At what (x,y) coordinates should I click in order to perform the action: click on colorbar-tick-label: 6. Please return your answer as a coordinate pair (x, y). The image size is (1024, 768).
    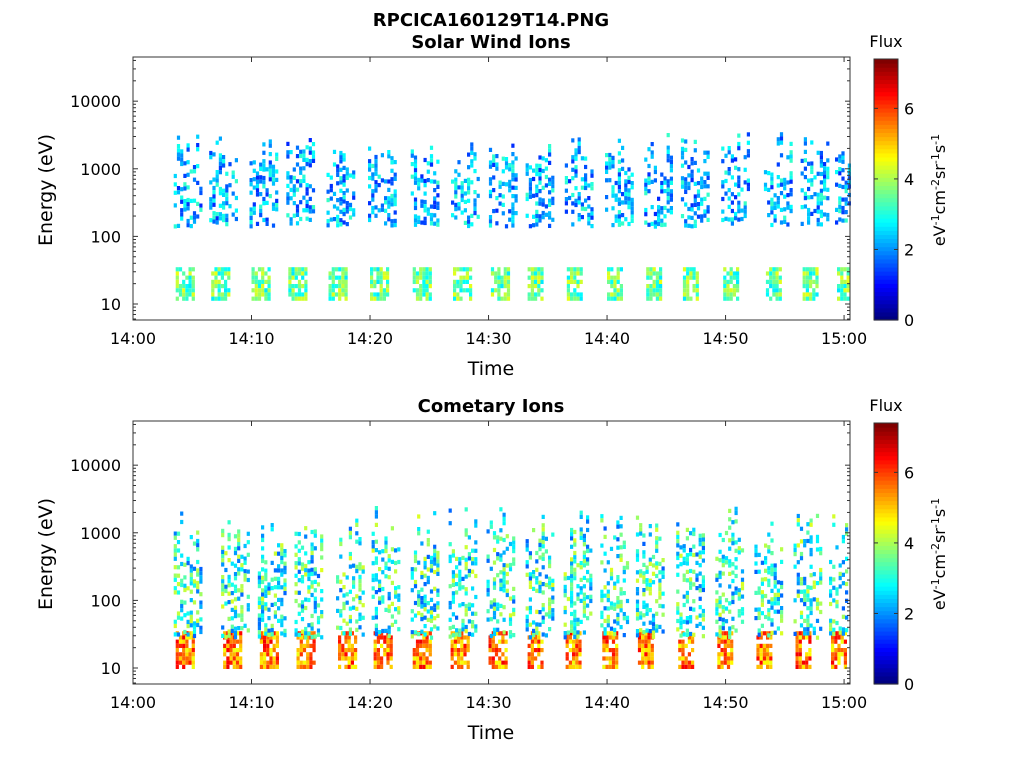
    Looking at the image, I should click on (909, 108).